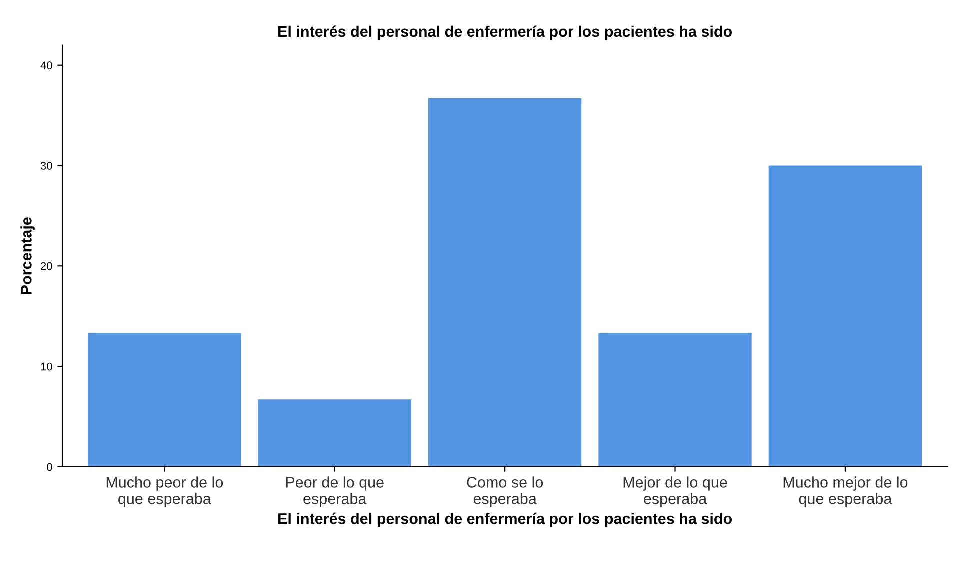  Describe the element at coordinates (46, 66) in the screenshot. I see `y-tick-label: 40` at that location.